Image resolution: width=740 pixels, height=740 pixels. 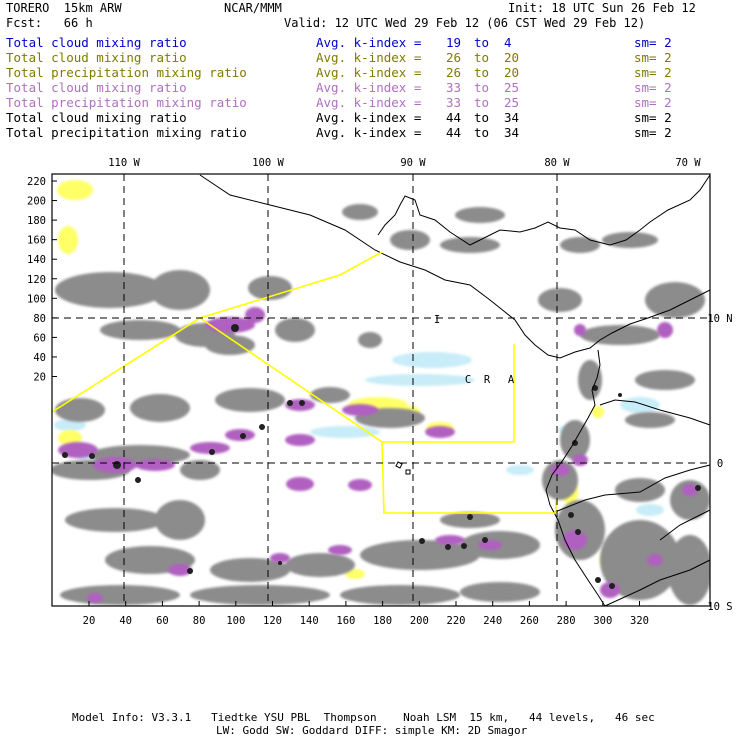 I want to click on longitude-label: 100 W, so click(x=268, y=163).